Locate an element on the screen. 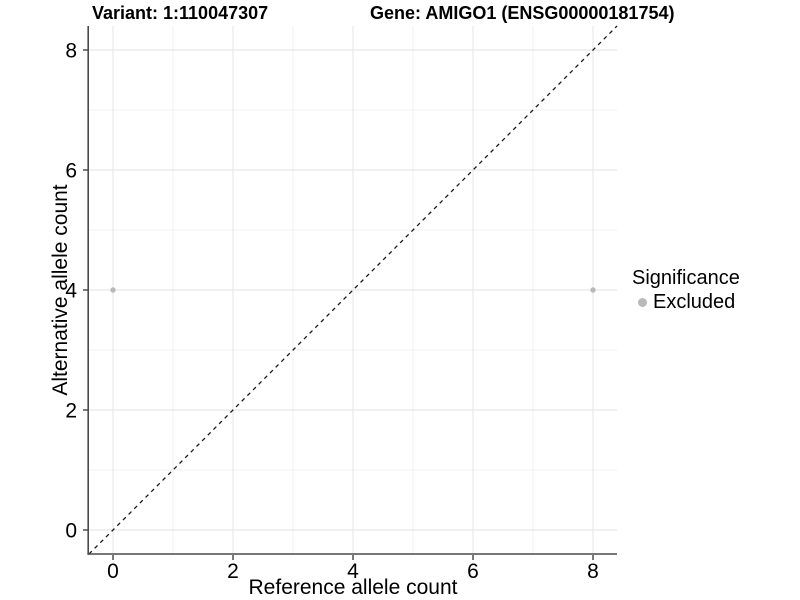 The height and width of the screenshot is (600, 800). x-tick-label: 2 is located at coordinates (233, 571).